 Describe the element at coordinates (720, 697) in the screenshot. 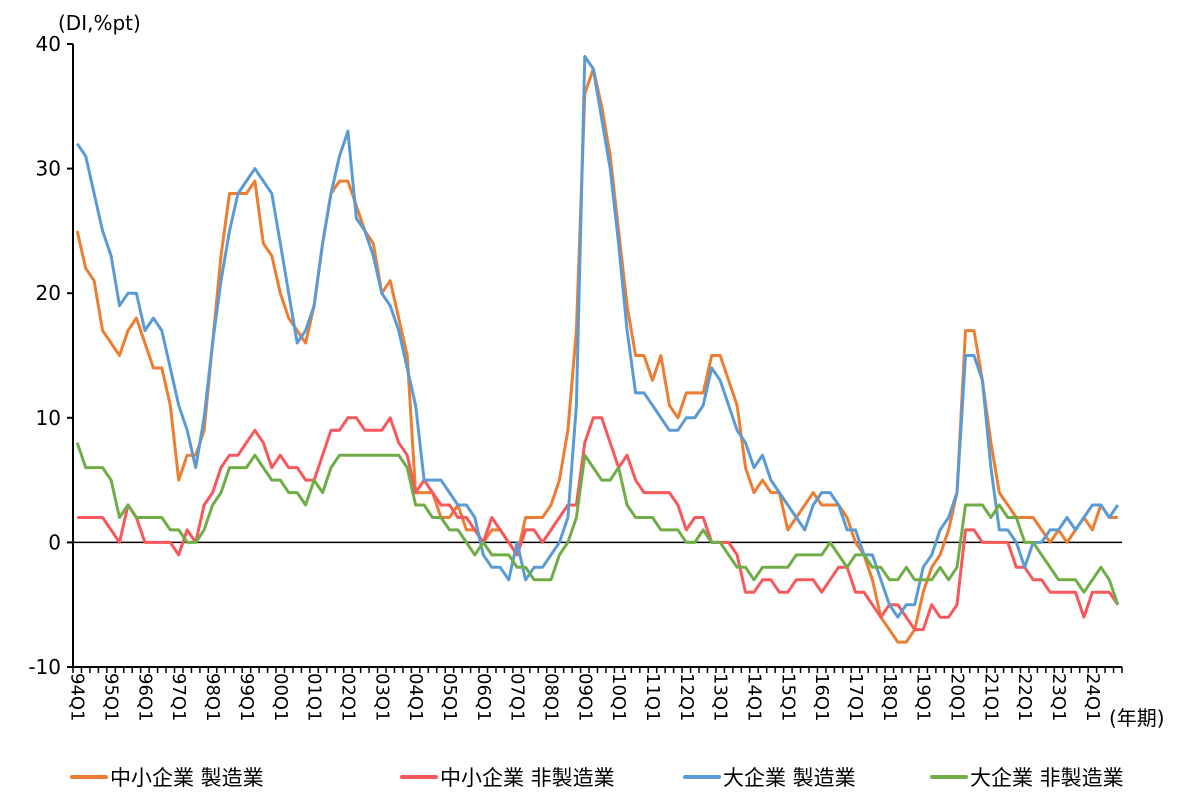

I see `x-tick-label: 13Q1` at that location.